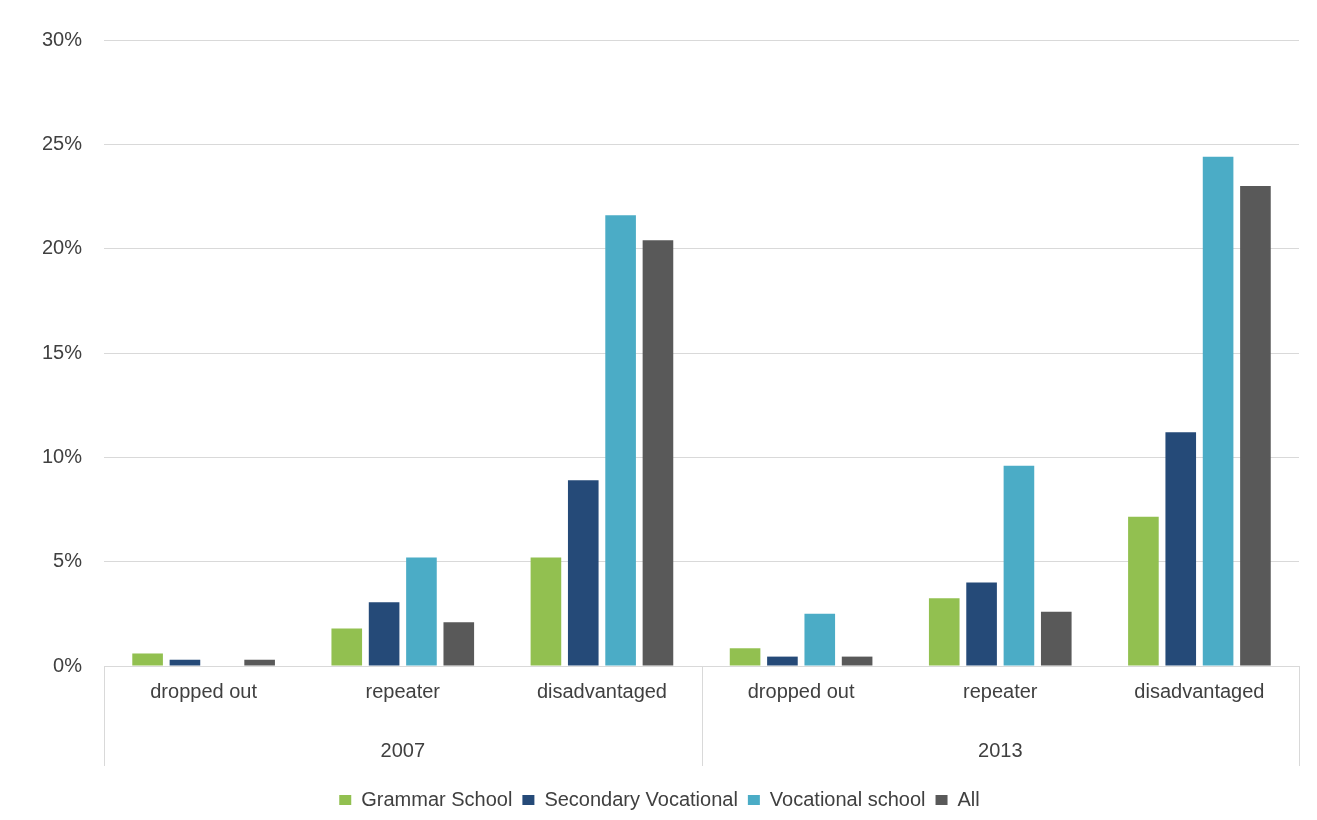  I want to click on y-tick-label: 25%, so click(62, 142).